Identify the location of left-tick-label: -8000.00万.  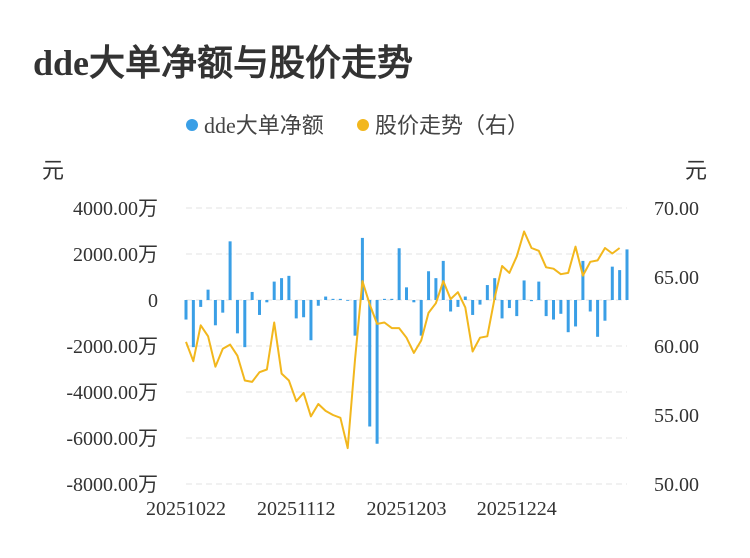
(112, 485).